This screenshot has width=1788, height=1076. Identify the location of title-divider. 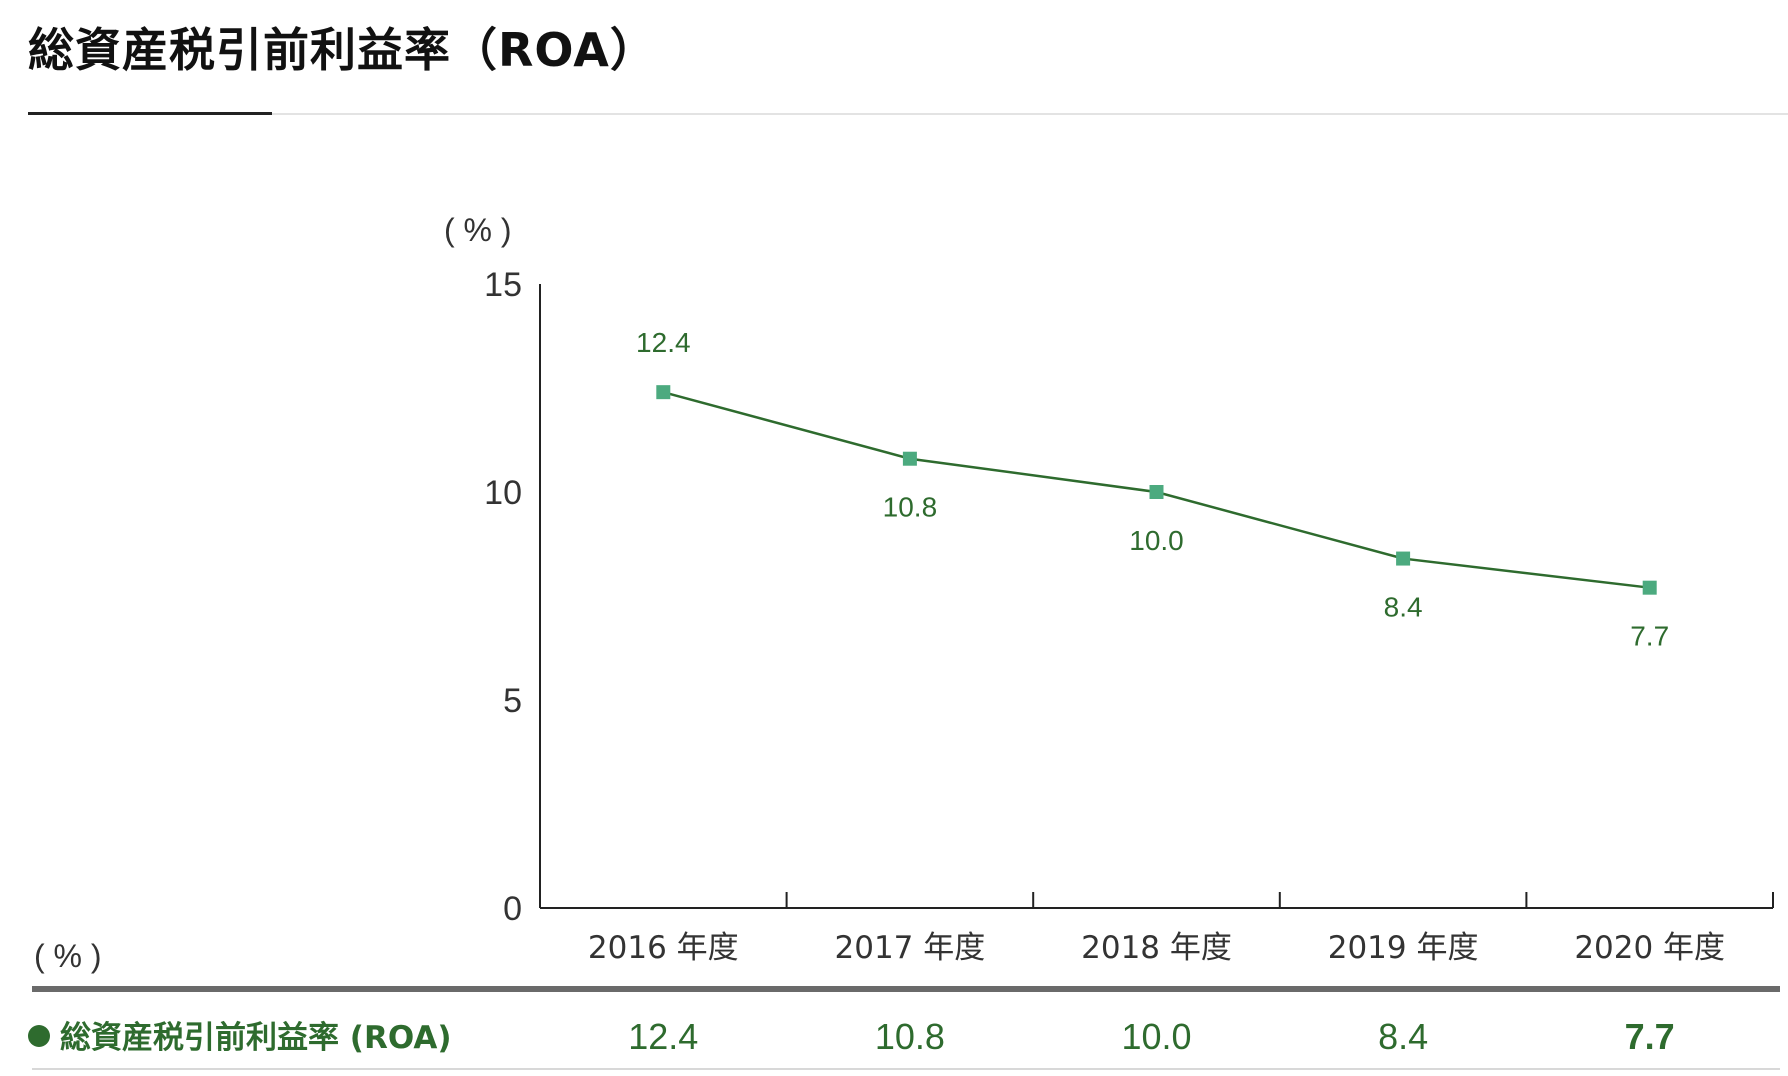
(908, 114).